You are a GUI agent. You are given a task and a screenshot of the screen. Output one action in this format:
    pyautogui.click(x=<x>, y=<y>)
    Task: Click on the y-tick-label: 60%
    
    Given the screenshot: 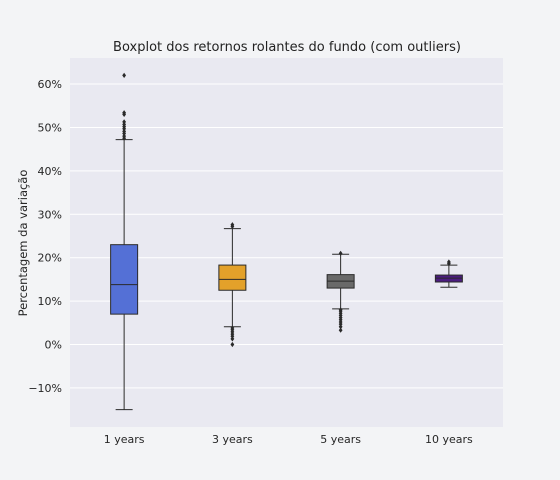 What is the action you would take?
    pyautogui.click(x=50, y=84)
    